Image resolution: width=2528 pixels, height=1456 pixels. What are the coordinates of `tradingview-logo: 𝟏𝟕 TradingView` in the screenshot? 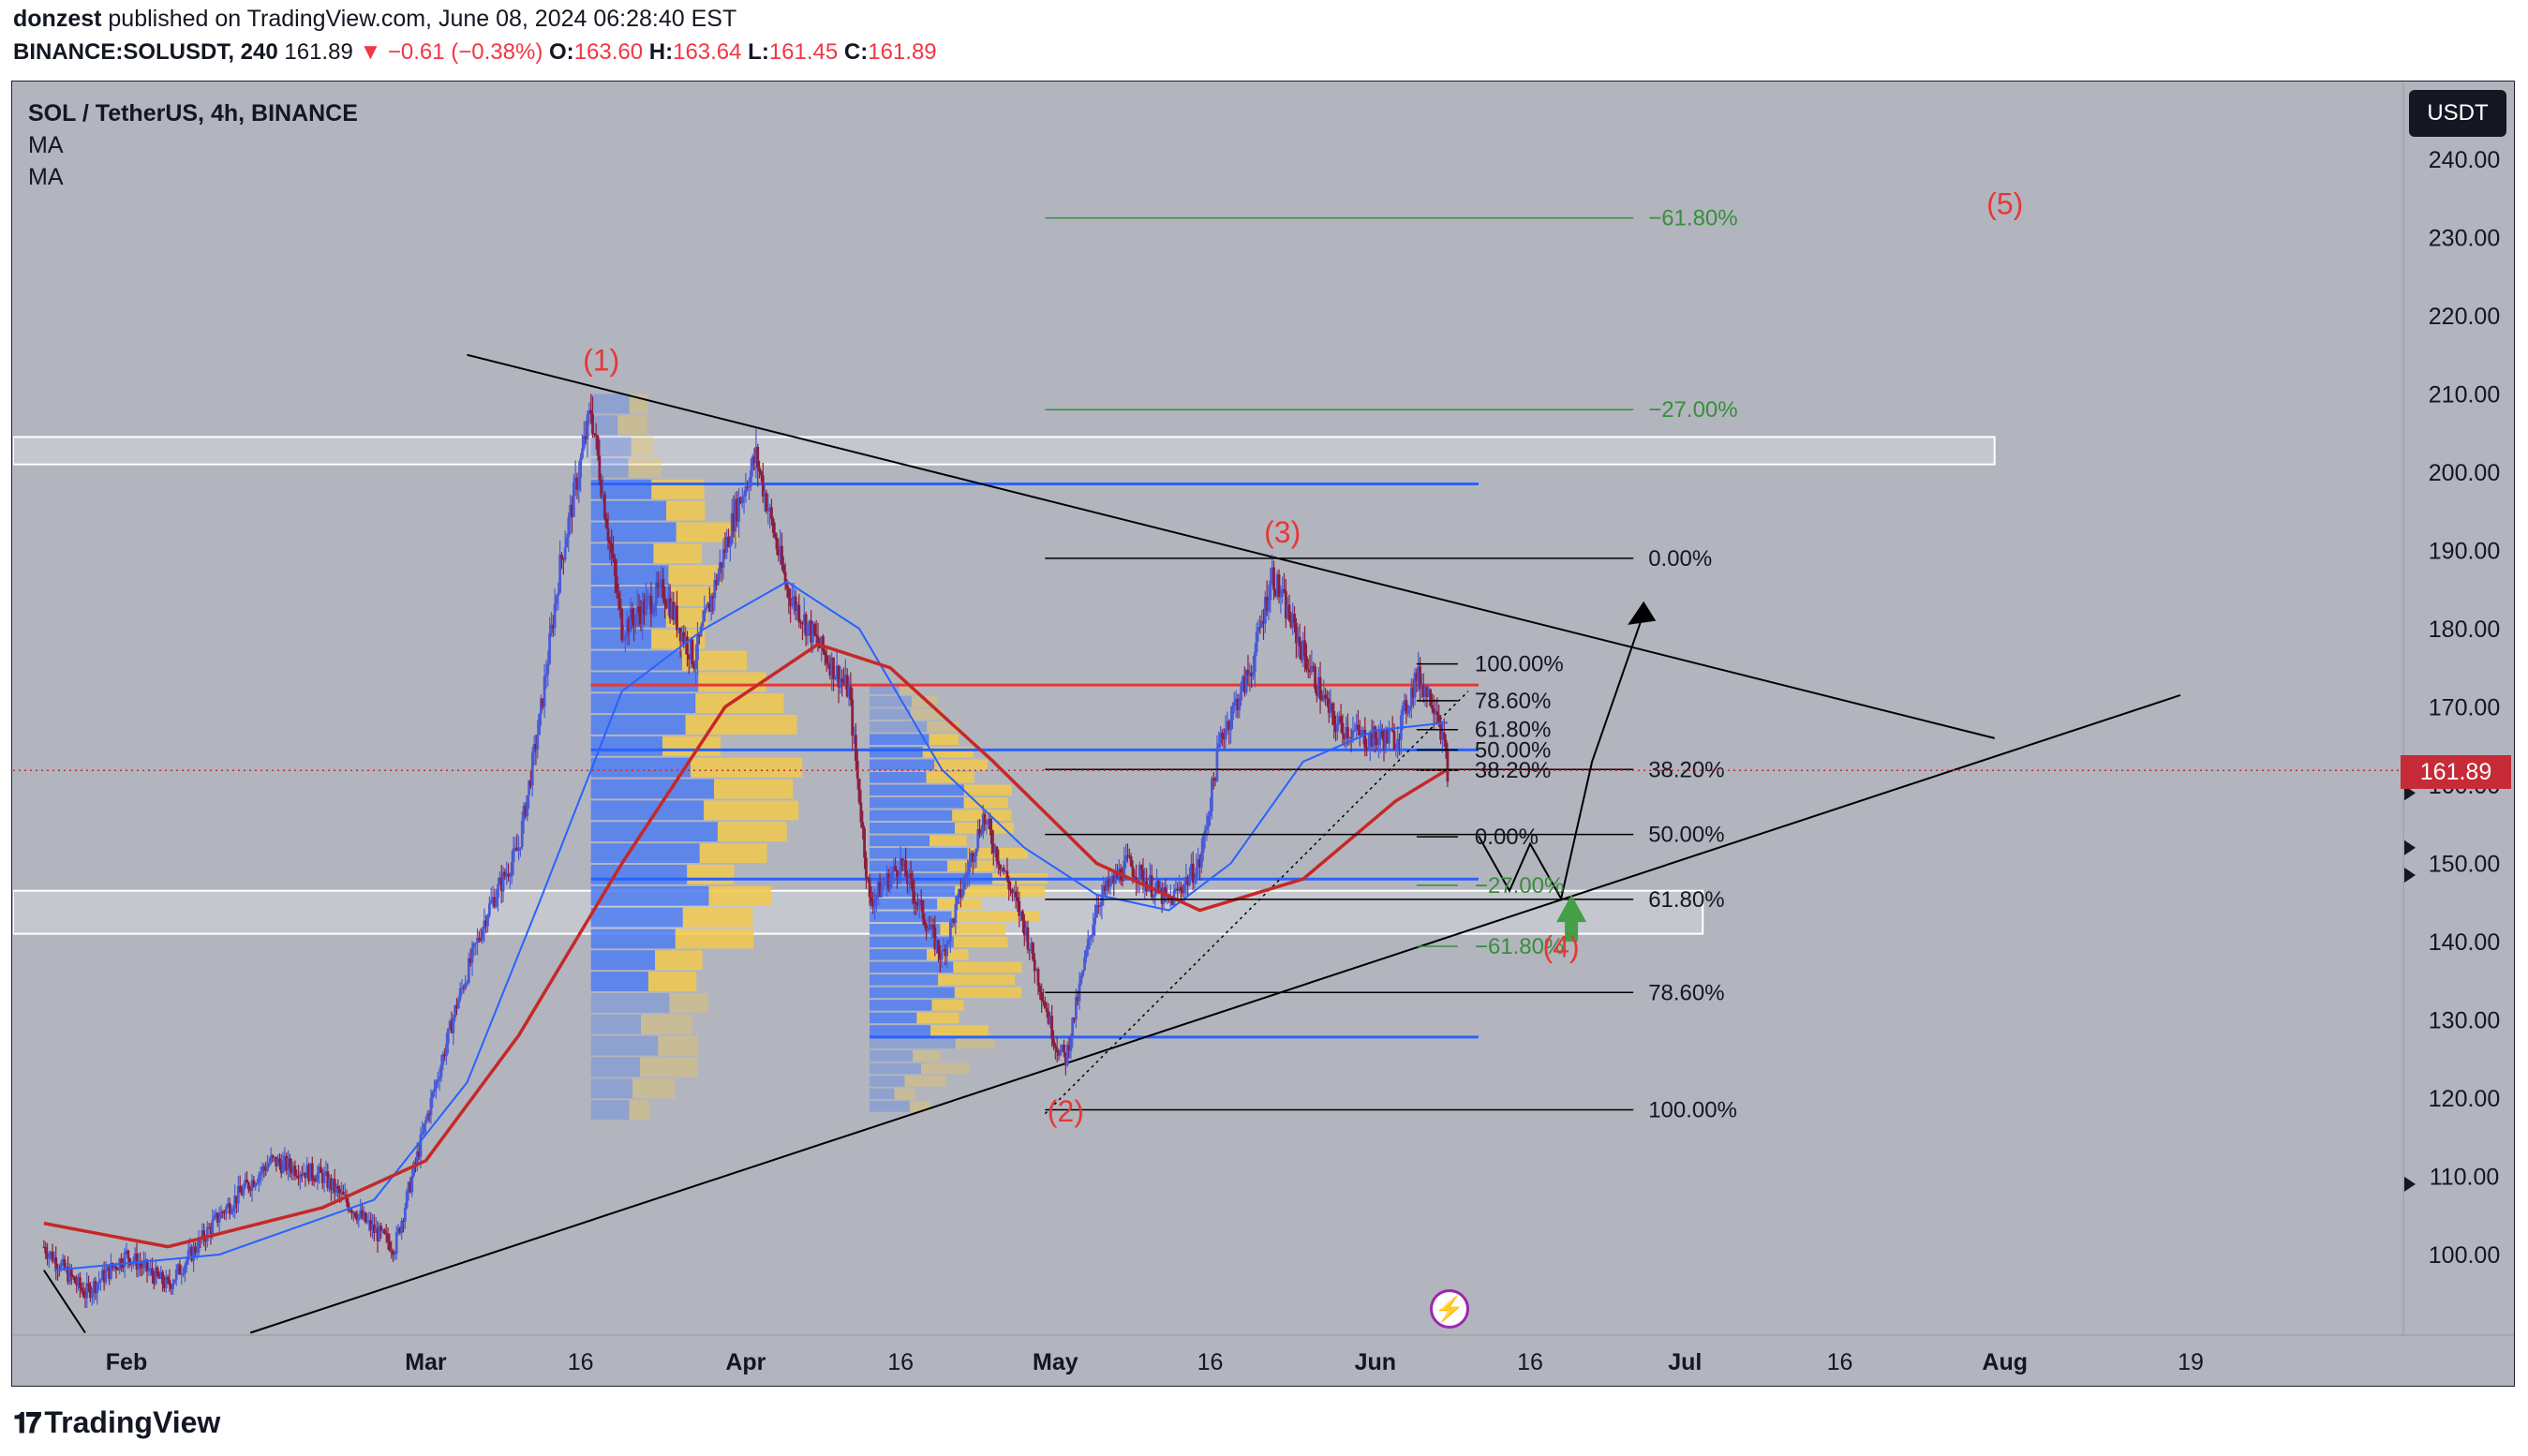 It's located at (116, 1422).